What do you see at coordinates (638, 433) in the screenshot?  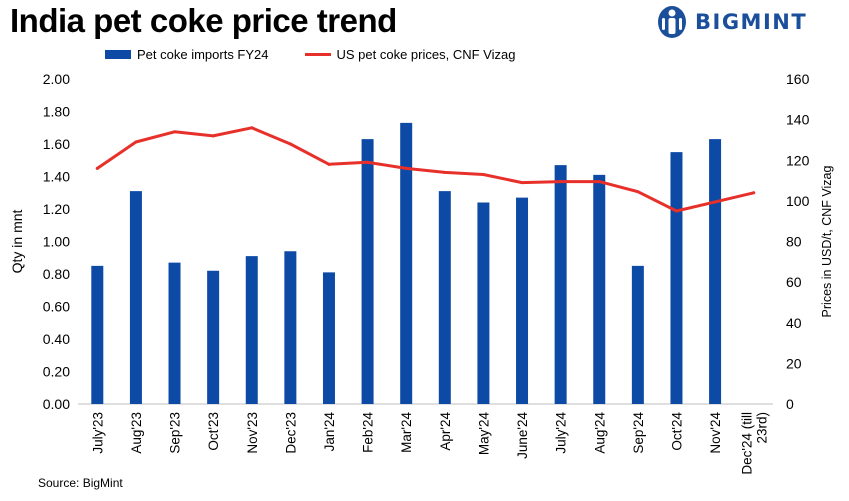 I see `x-tick-label: Sep'24` at bounding box center [638, 433].